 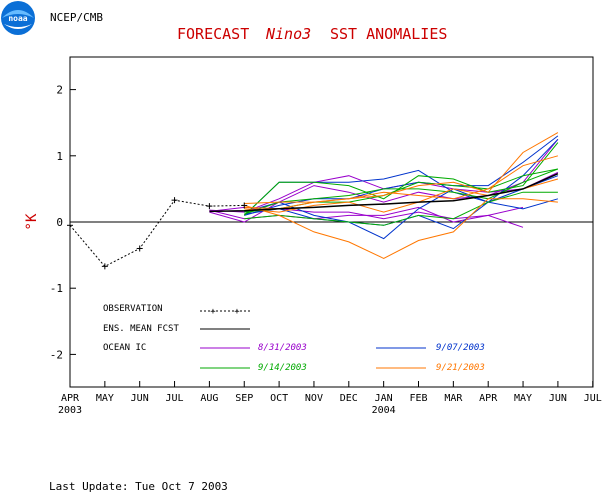 I want to click on year-label: 2004, so click(x=384, y=410).